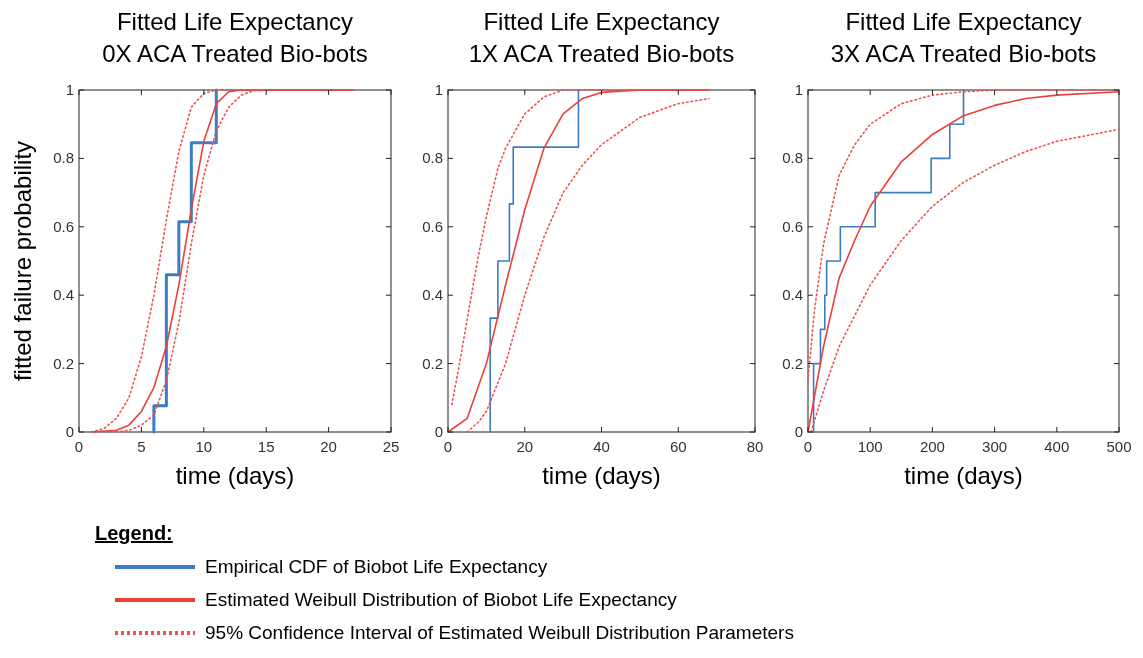 This screenshot has width=1143, height=658. Describe the element at coordinates (678, 446) in the screenshot. I see `x-tick-label: 60` at that location.